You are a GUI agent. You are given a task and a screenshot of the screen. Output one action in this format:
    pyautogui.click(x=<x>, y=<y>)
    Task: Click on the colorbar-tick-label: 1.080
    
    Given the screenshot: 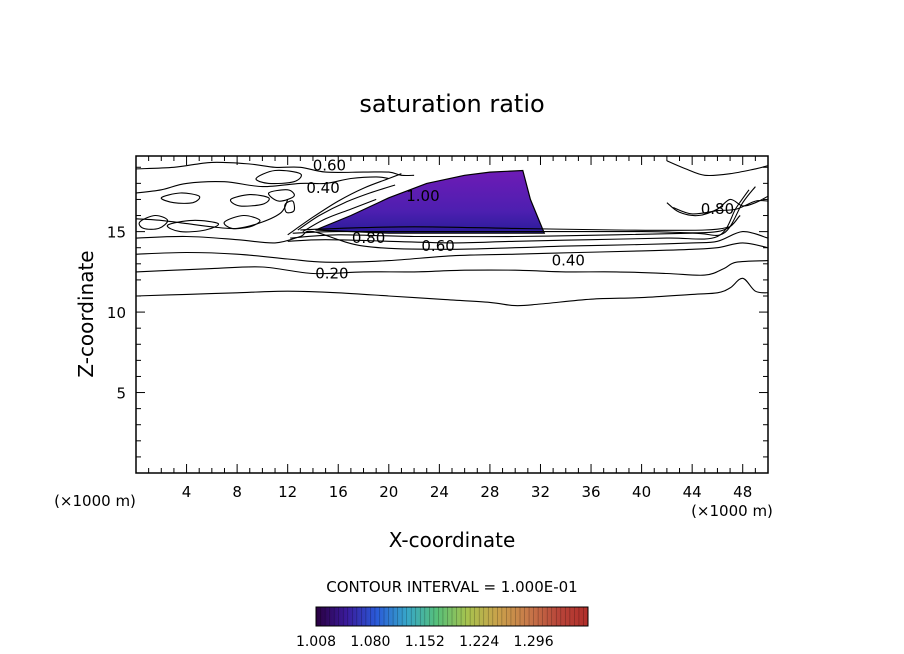 What is the action you would take?
    pyautogui.click(x=370, y=642)
    